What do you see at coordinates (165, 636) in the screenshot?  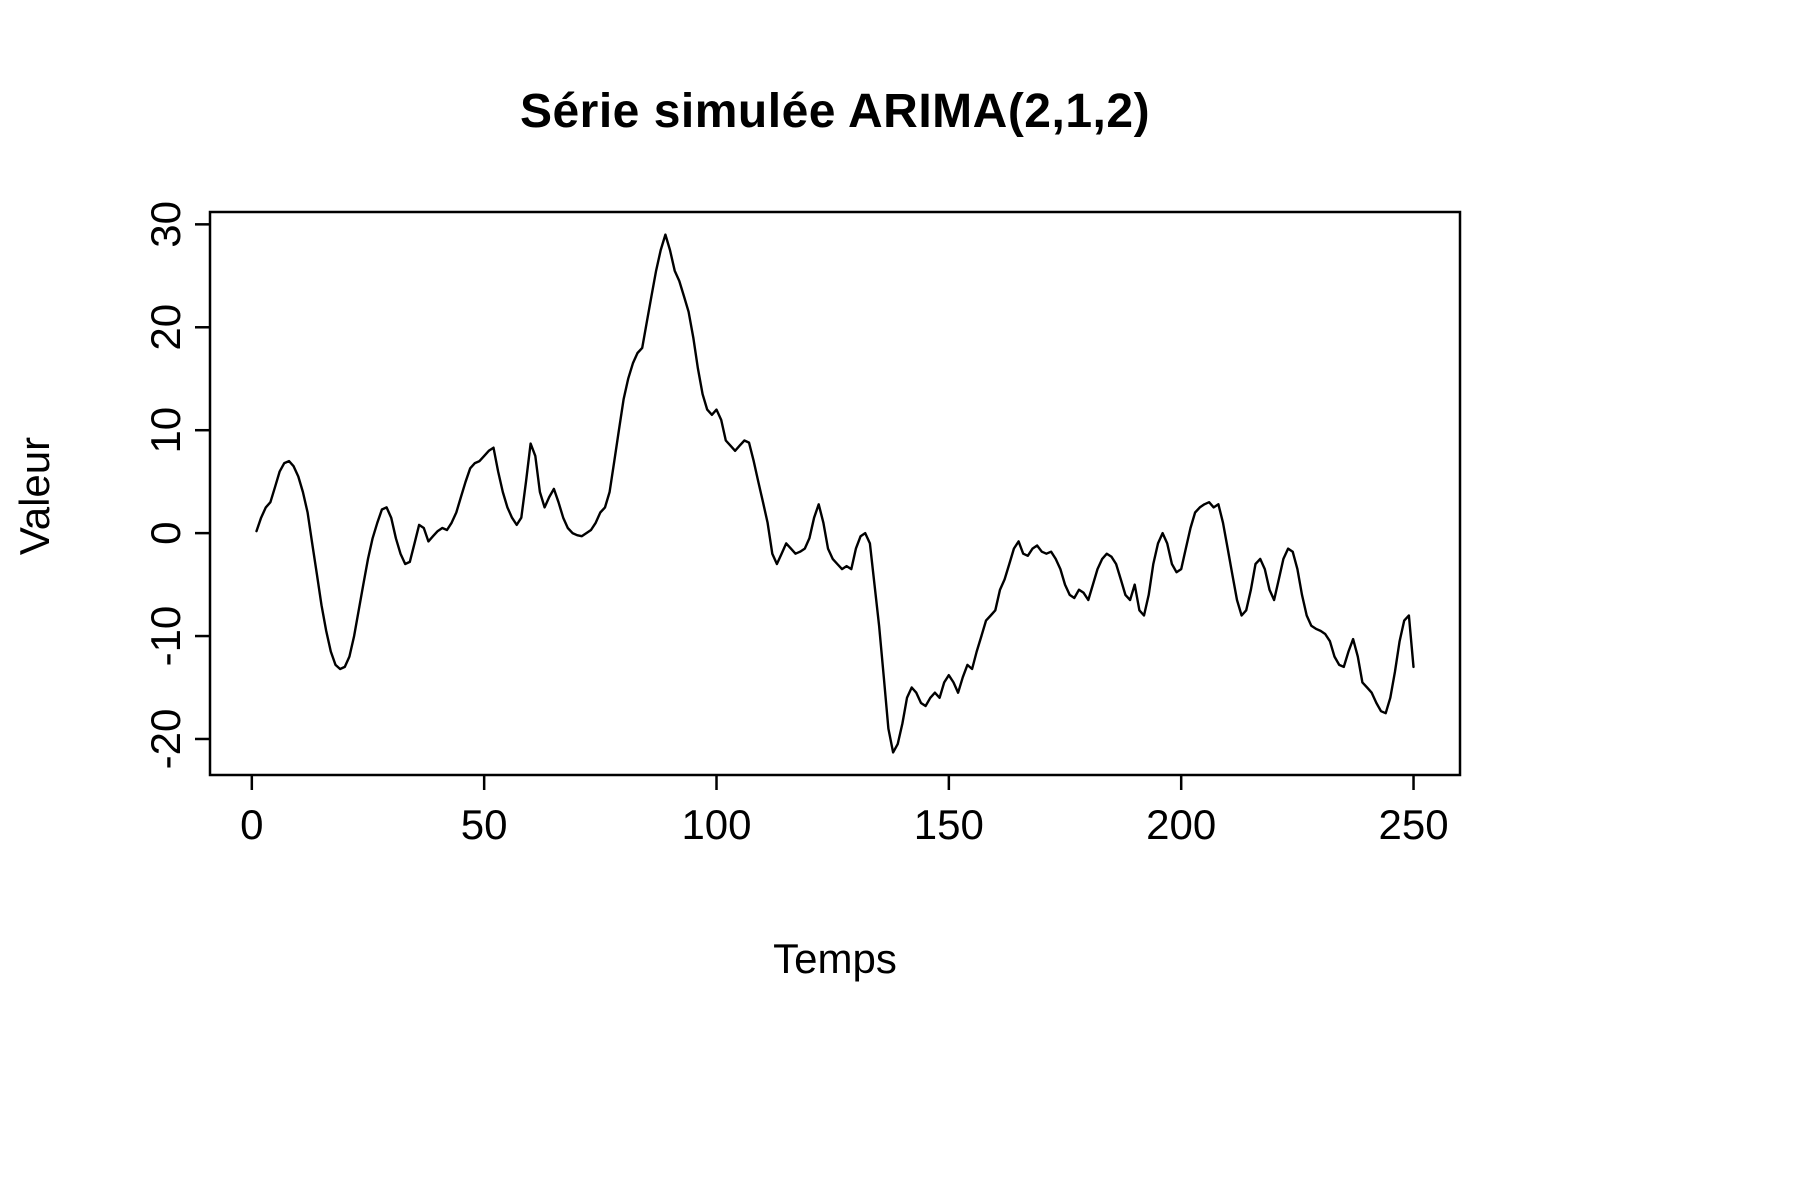 I see `y-tick-label: -10` at bounding box center [165, 636].